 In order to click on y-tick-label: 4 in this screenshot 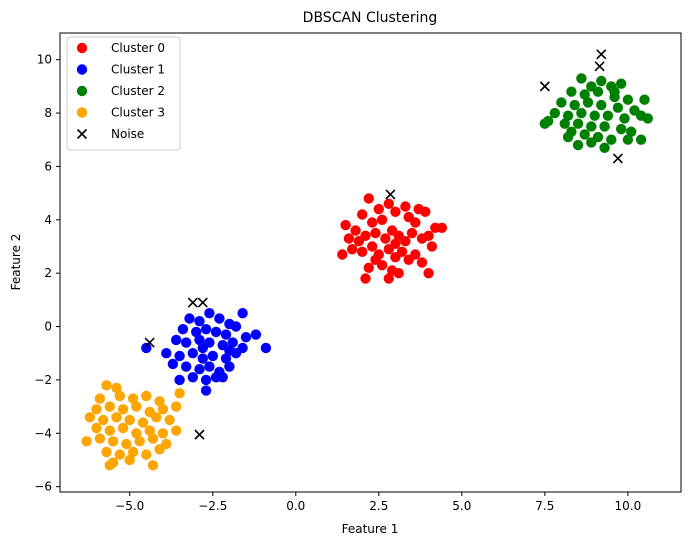, I will do `click(48, 220)`.